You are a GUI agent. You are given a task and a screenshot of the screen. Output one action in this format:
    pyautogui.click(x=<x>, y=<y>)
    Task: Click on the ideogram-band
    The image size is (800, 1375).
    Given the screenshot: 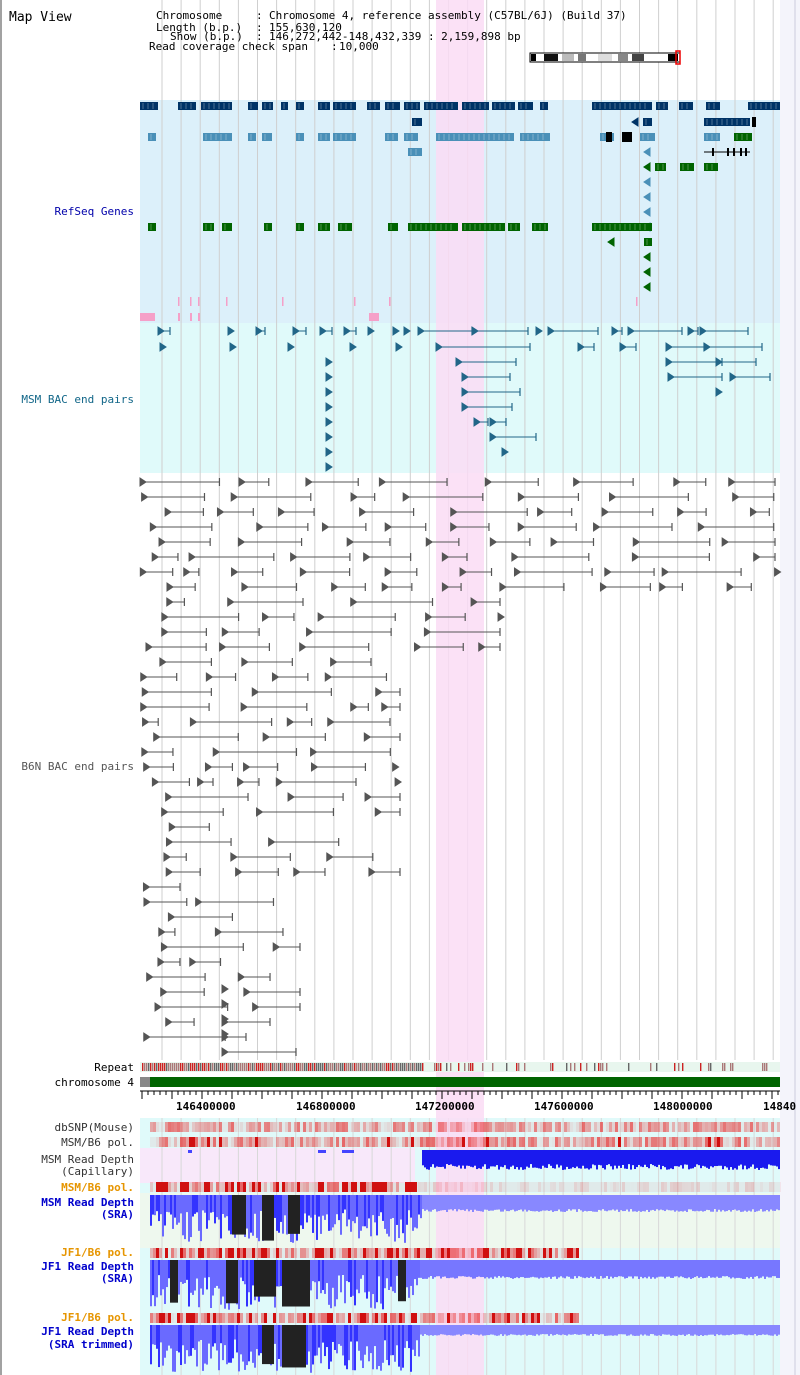 What is the action you would take?
    pyautogui.click(x=533, y=57)
    